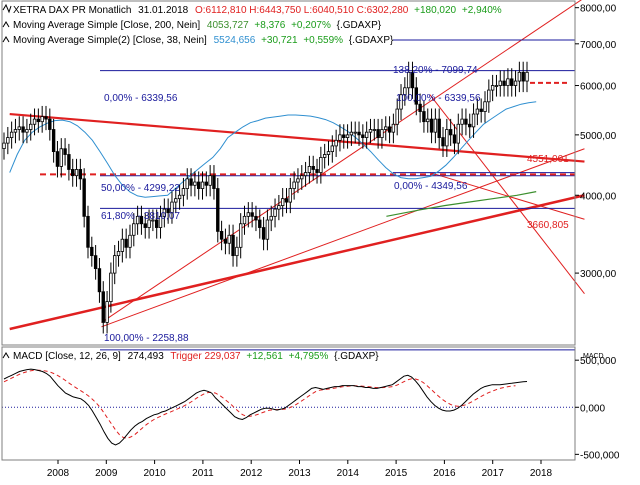  What do you see at coordinates (598, 274) in the screenshot?
I see `price-tick-label: 3000,00` at bounding box center [598, 274].